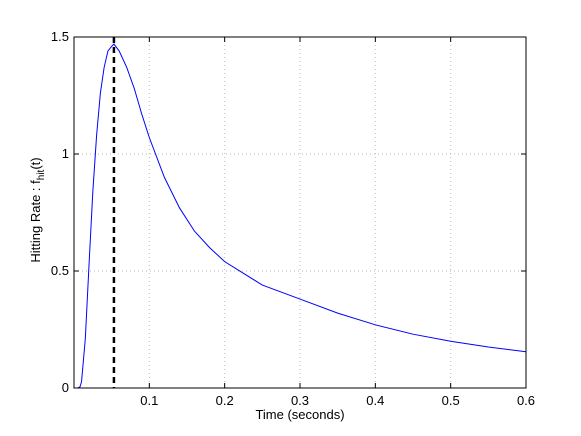 The height and width of the screenshot is (436, 581). What do you see at coordinates (451, 400) in the screenshot?
I see `x-tick-label: 0.5` at bounding box center [451, 400].